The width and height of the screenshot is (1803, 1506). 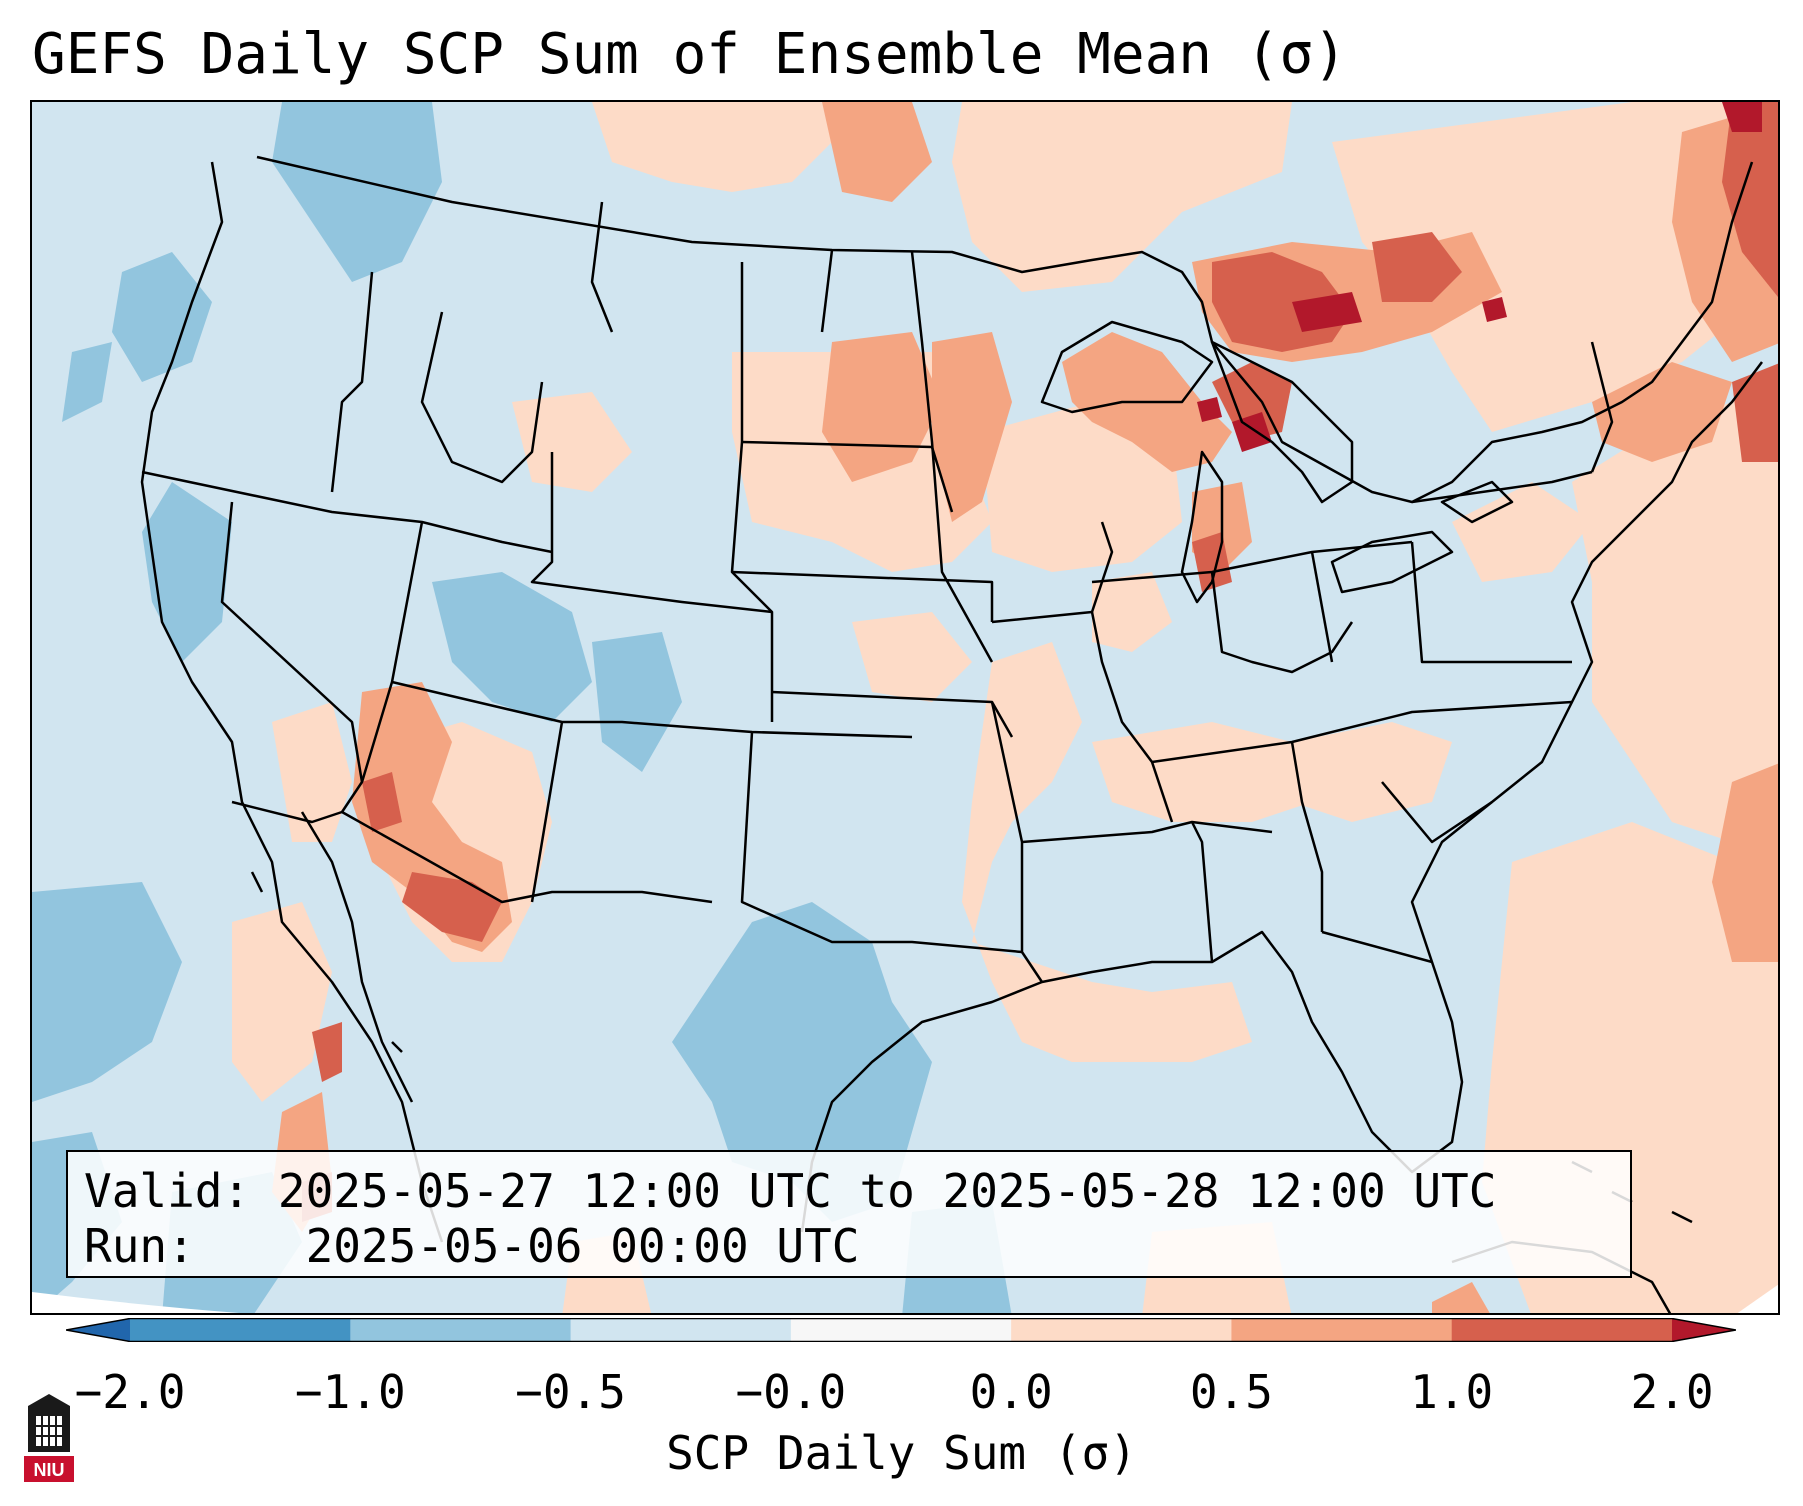 What do you see at coordinates (1011, 1392) in the screenshot?
I see `colorbar-tick-label: 0.0` at bounding box center [1011, 1392].